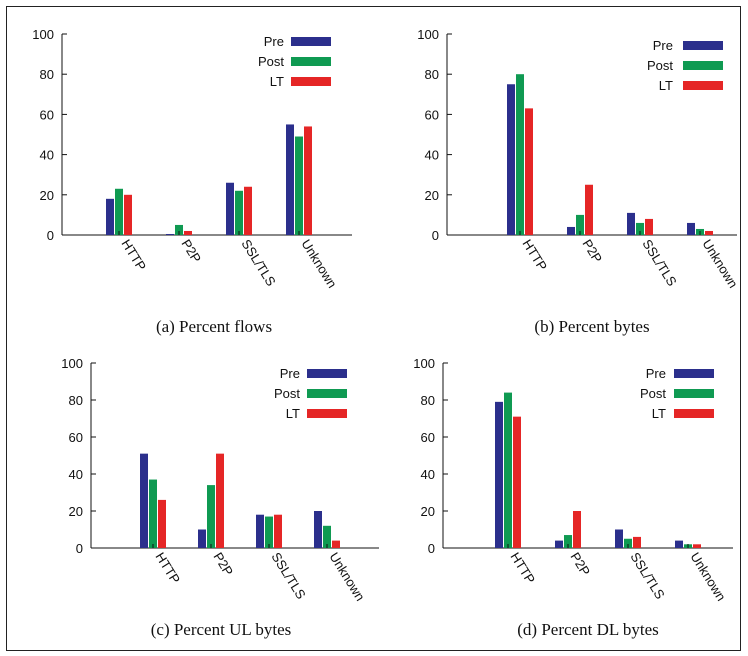  What do you see at coordinates (214, 326) in the screenshot?
I see `chart-caption: (a) Percent flows` at bounding box center [214, 326].